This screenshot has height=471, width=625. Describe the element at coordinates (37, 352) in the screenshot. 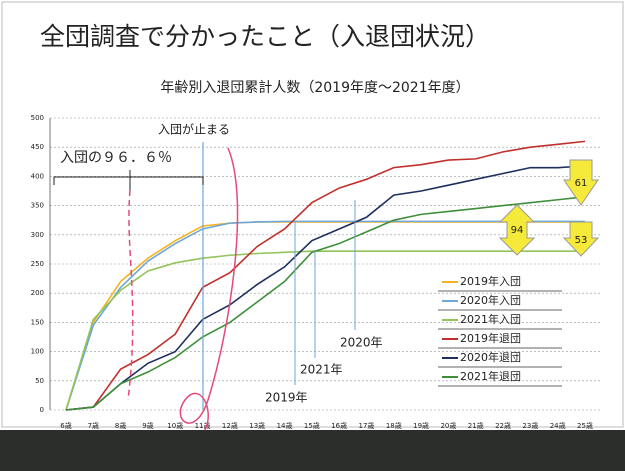

I see `y-tick-label: 100` at that location.